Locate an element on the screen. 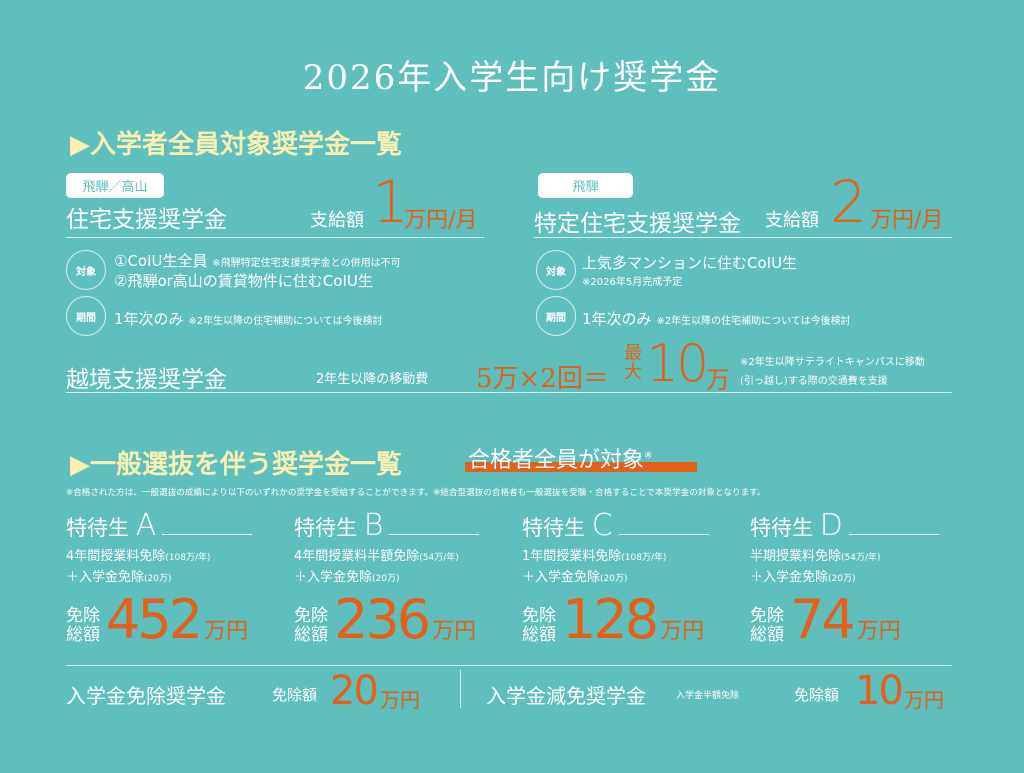 The width and height of the screenshot is (1024, 773). tier-total: 免除 総額 236 万円 is located at coordinates (399, 619).